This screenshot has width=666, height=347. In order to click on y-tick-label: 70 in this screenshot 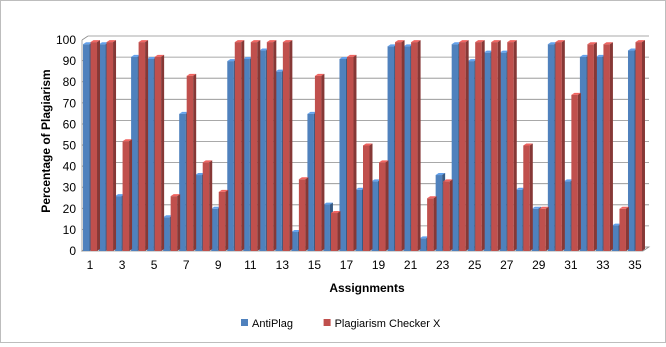, I will do `click(70, 103)`.